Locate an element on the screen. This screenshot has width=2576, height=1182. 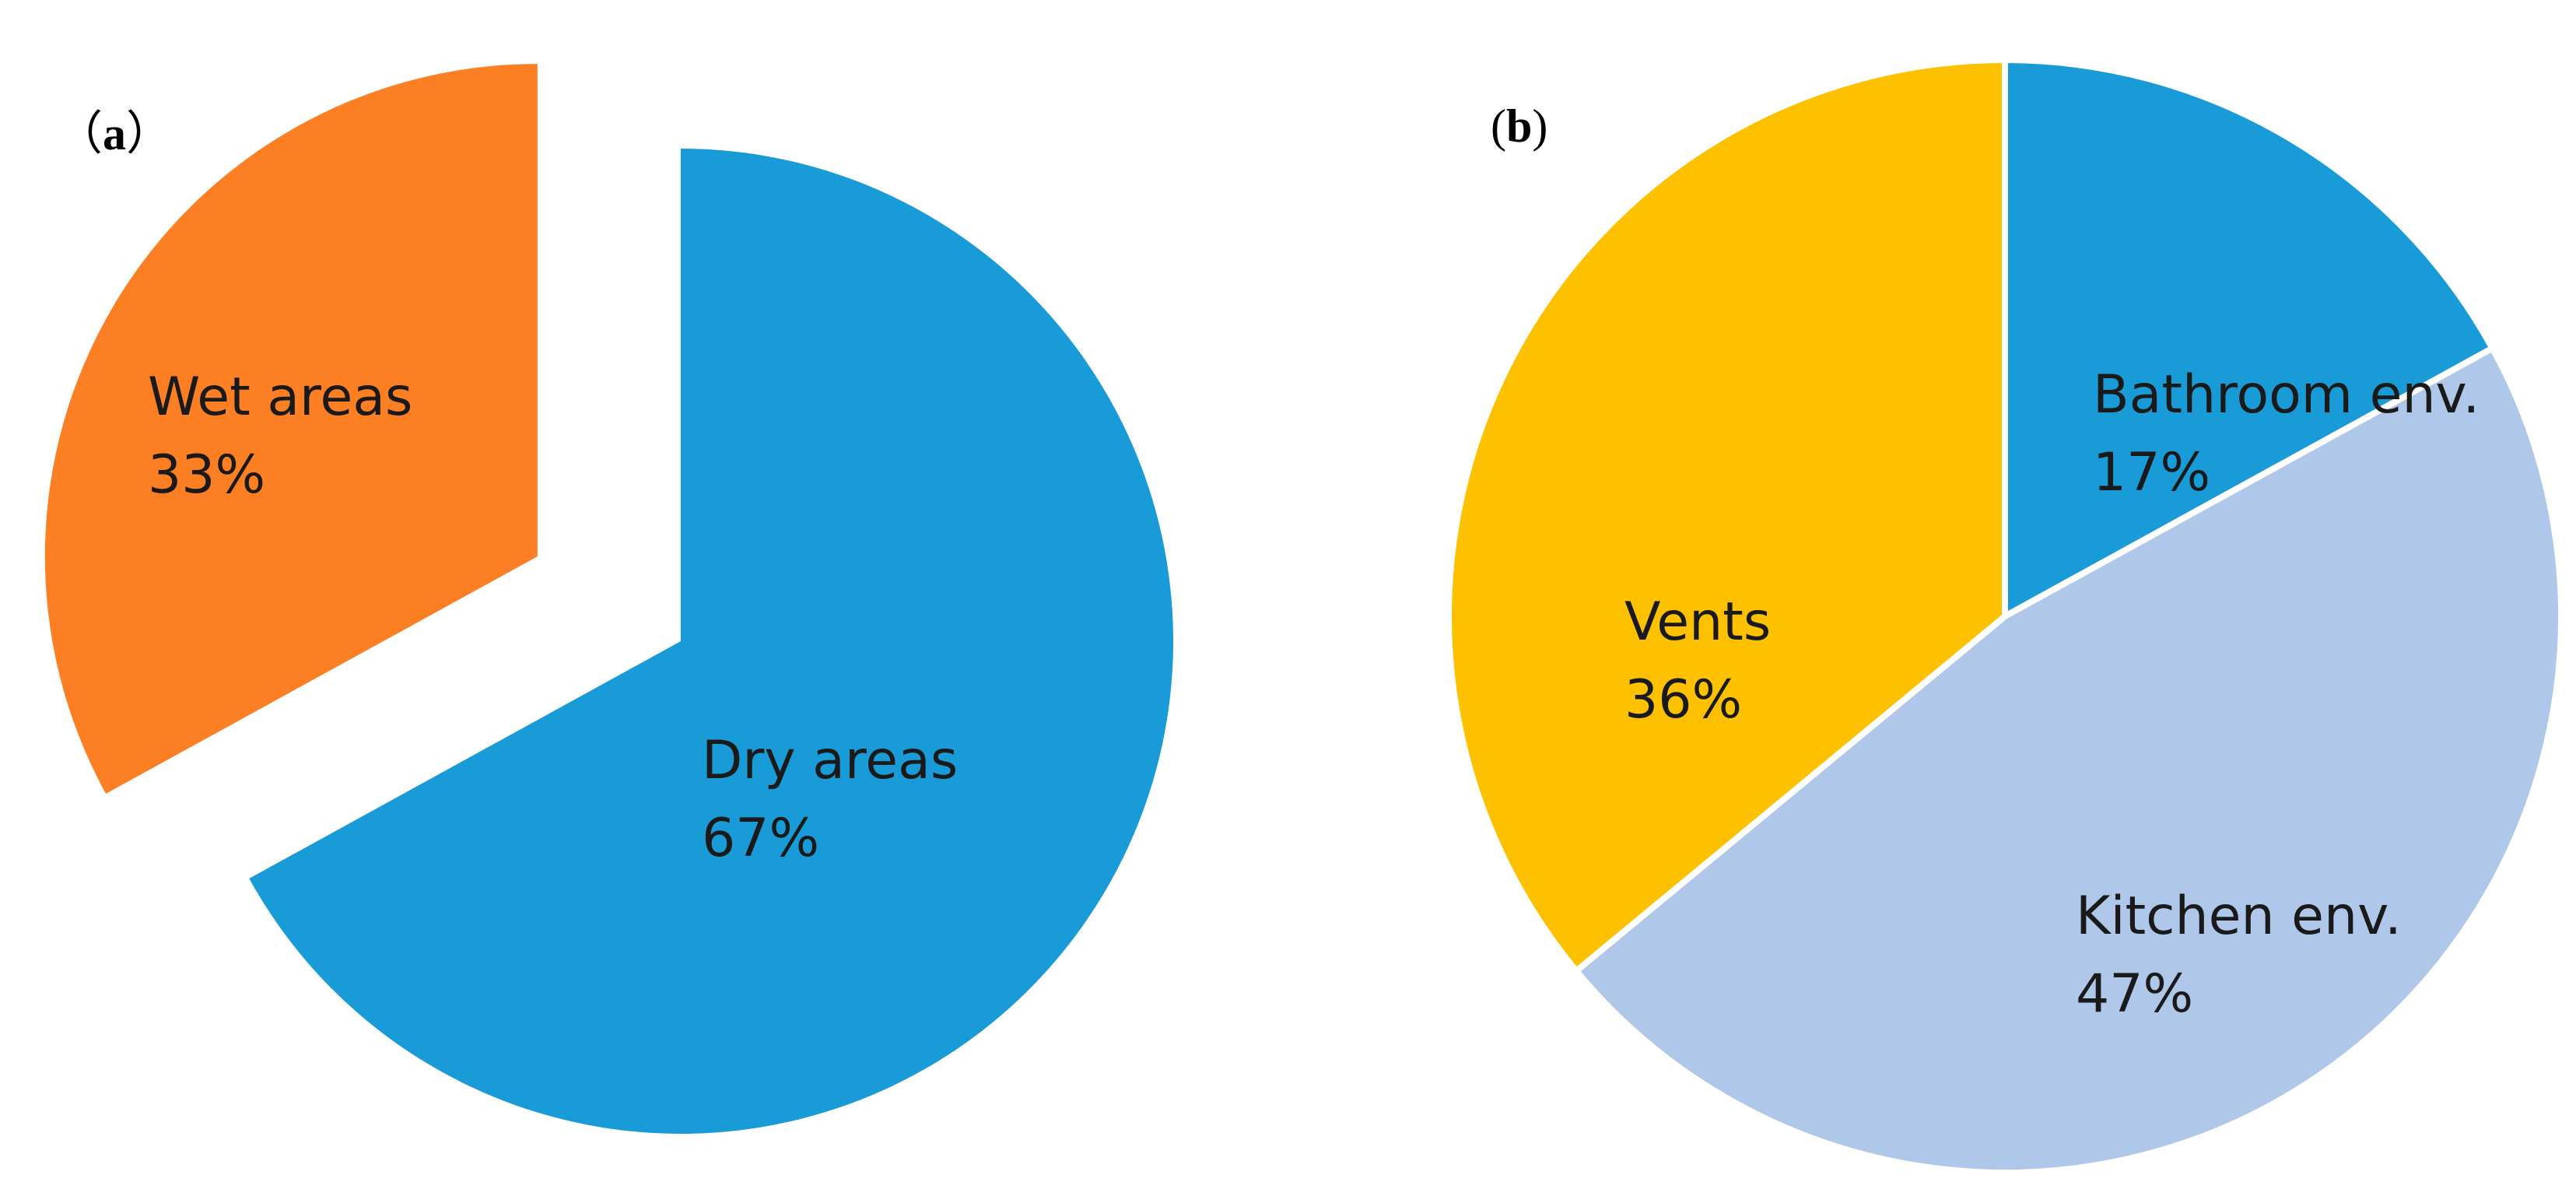
slice-percent-dry-areas: 67% is located at coordinates (760, 838).